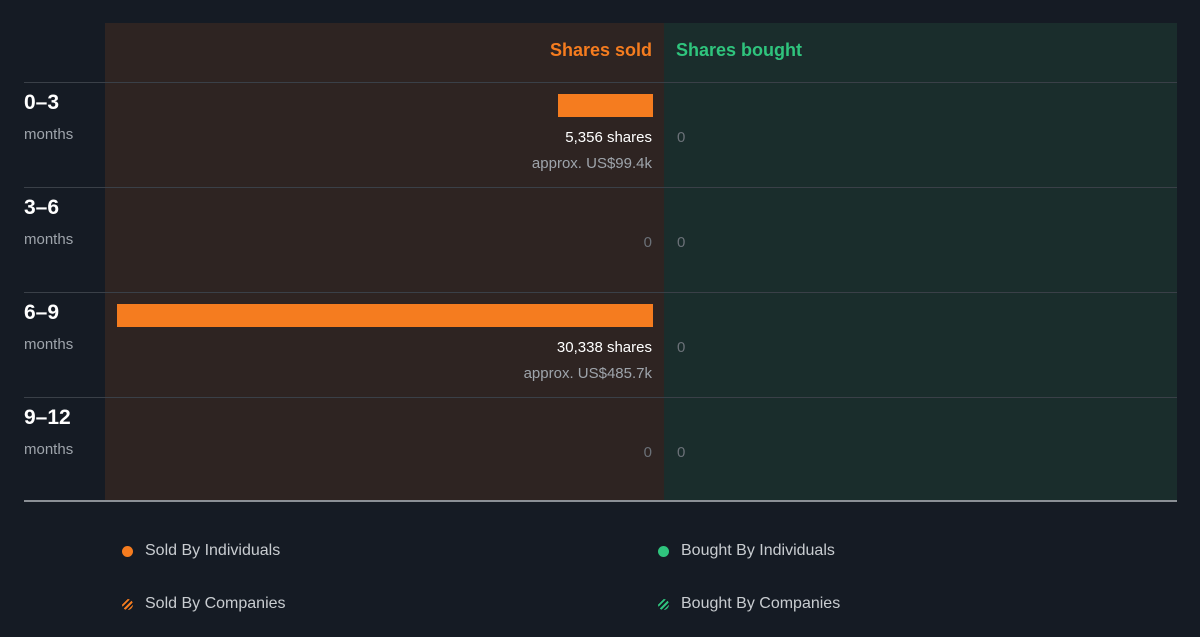 The image size is (1200, 637). I want to click on header-shares-sold: Shares sold, so click(600, 50).